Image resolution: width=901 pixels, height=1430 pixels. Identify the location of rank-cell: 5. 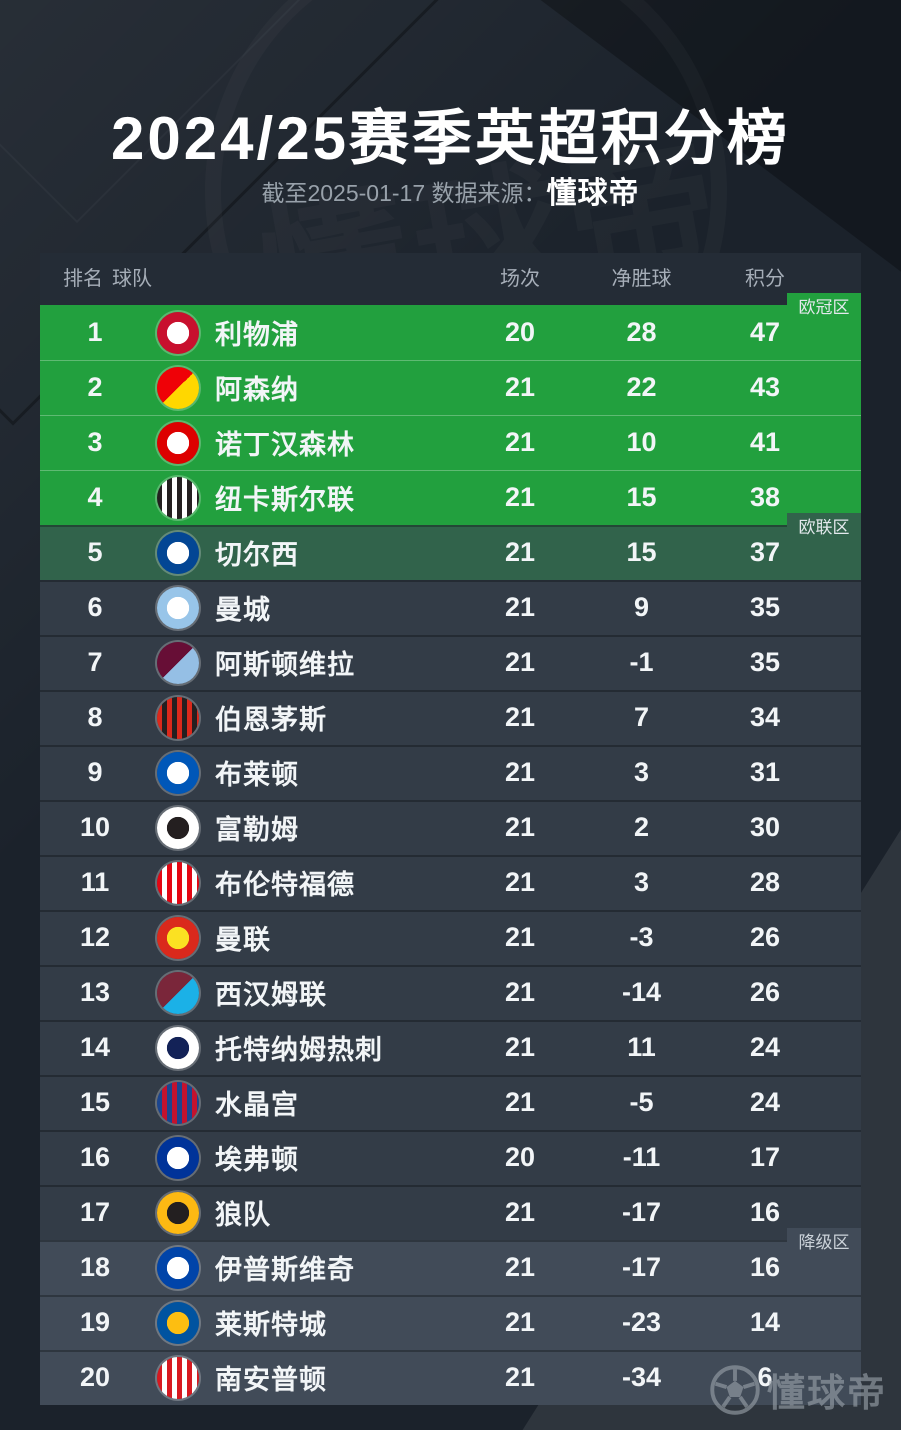
(95, 552).